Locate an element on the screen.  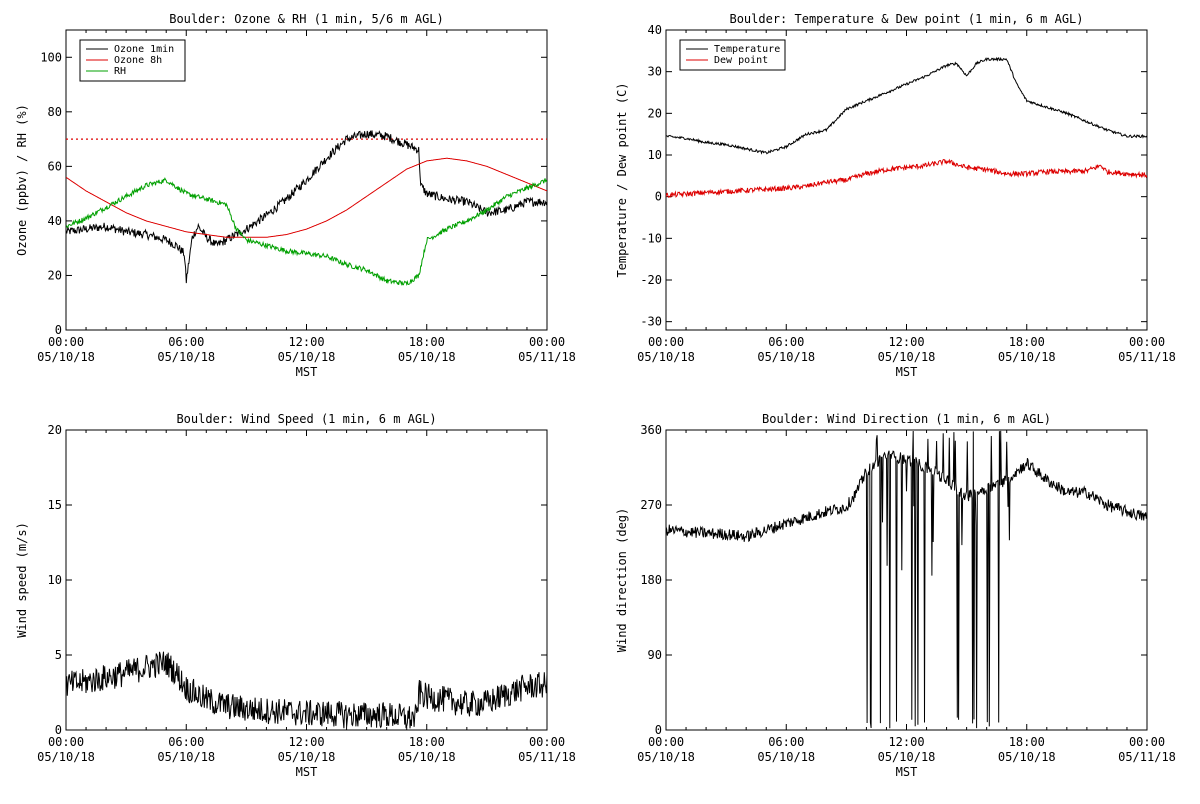
y-axis-label: Ozone (ppbv) / RH (%) is located at coordinates (22, 180).